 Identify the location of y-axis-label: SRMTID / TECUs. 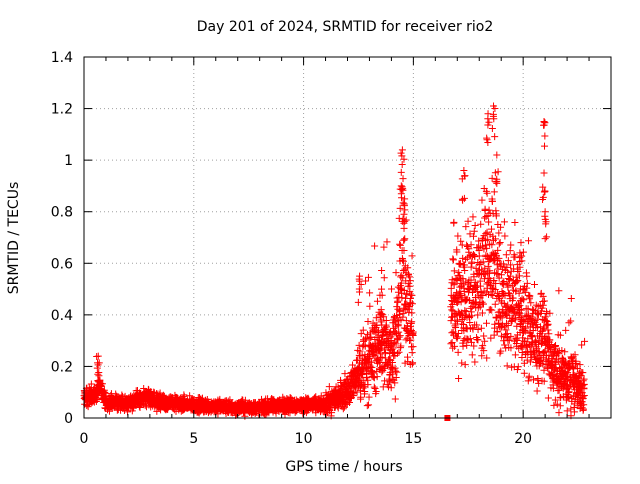
(14, 238).